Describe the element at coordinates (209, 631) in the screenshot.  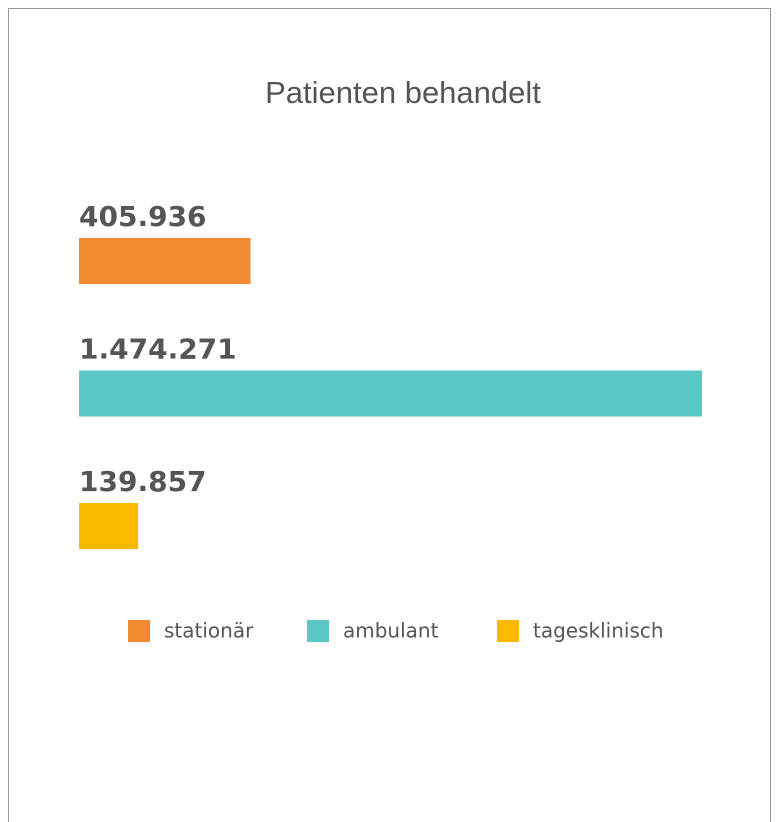
I see `legend-label: stationär` at that location.